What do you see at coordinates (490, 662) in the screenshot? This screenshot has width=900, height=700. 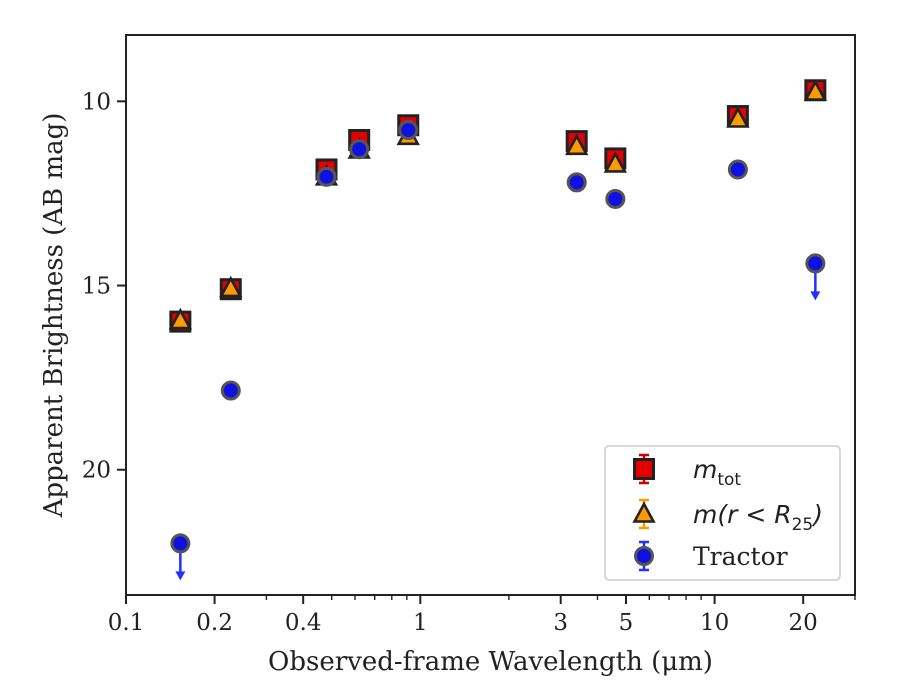 I see `x-axis-label: Observed-frame Wavelength (μm)` at bounding box center [490, 662].